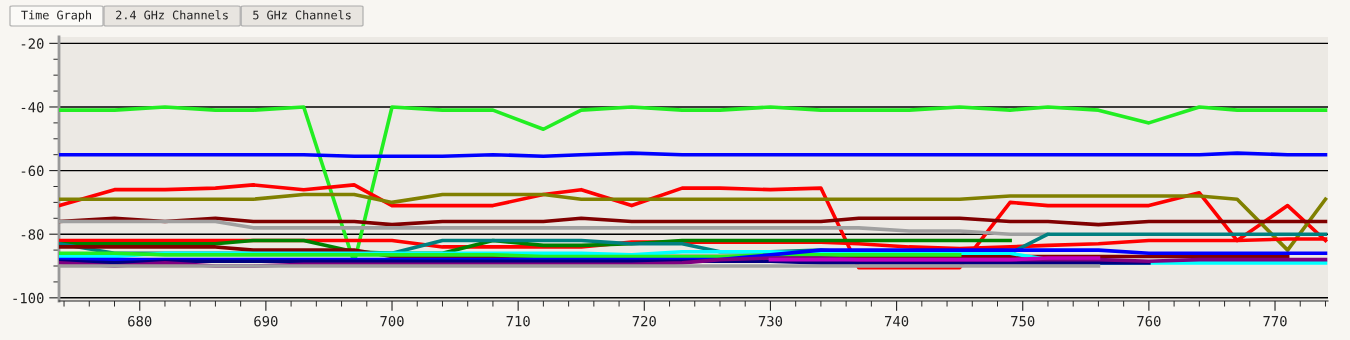  I want to click on y-tick-label: -40, so click(32, 107).